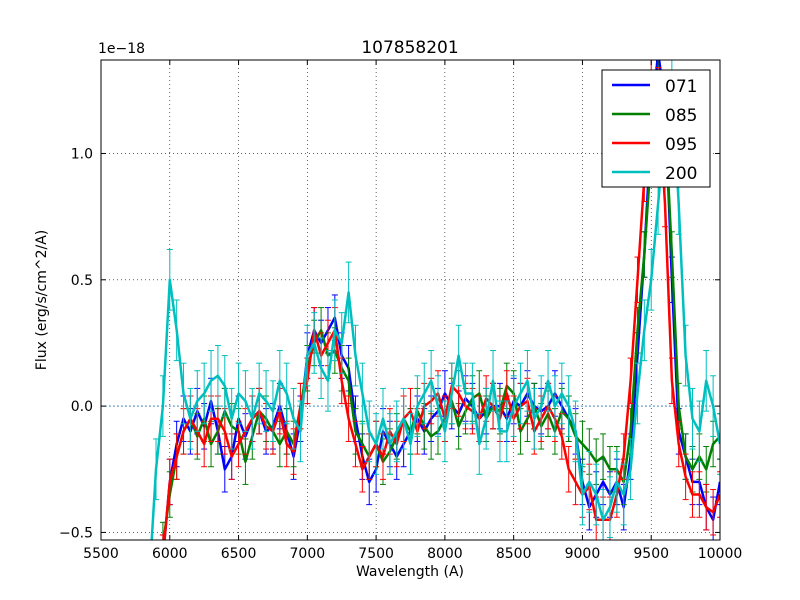 This screenshot has height=600, width=800. Describe the element at coordinates (681, 116) in the screenshot. I see `legend-label-085: 085` at that location.